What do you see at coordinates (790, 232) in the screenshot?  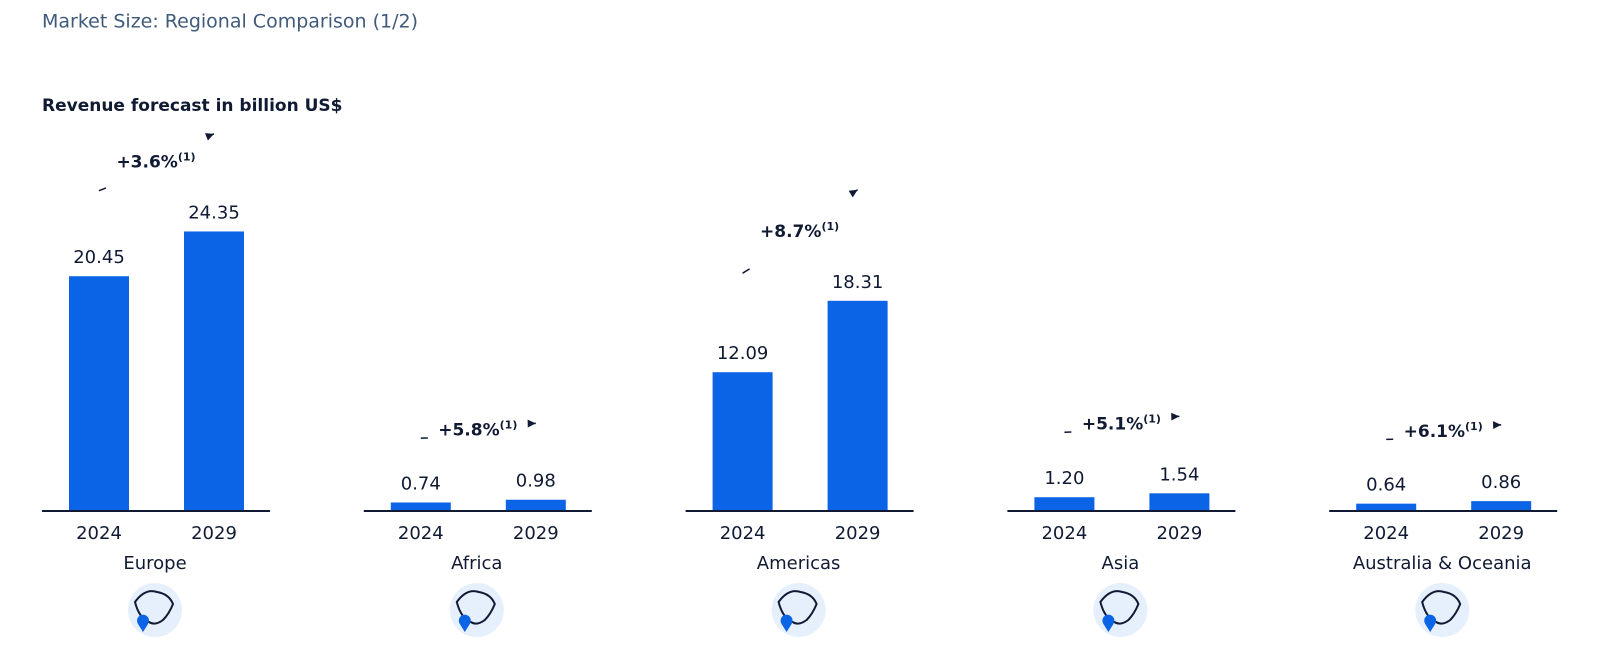 I see `growth-value: +8.7%` at bounding box center [790, 232].